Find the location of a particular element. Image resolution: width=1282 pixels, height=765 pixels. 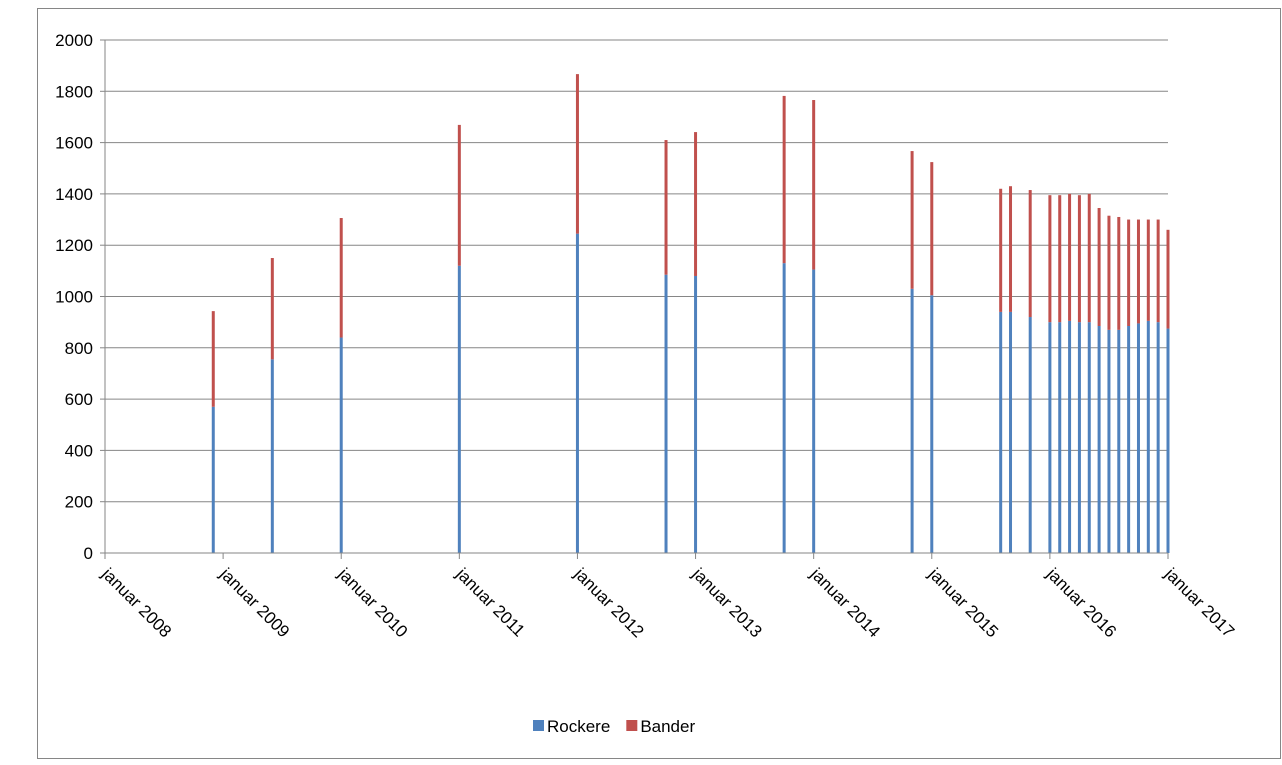

y-tick-label: 400 is located at coordinates (79, 450).